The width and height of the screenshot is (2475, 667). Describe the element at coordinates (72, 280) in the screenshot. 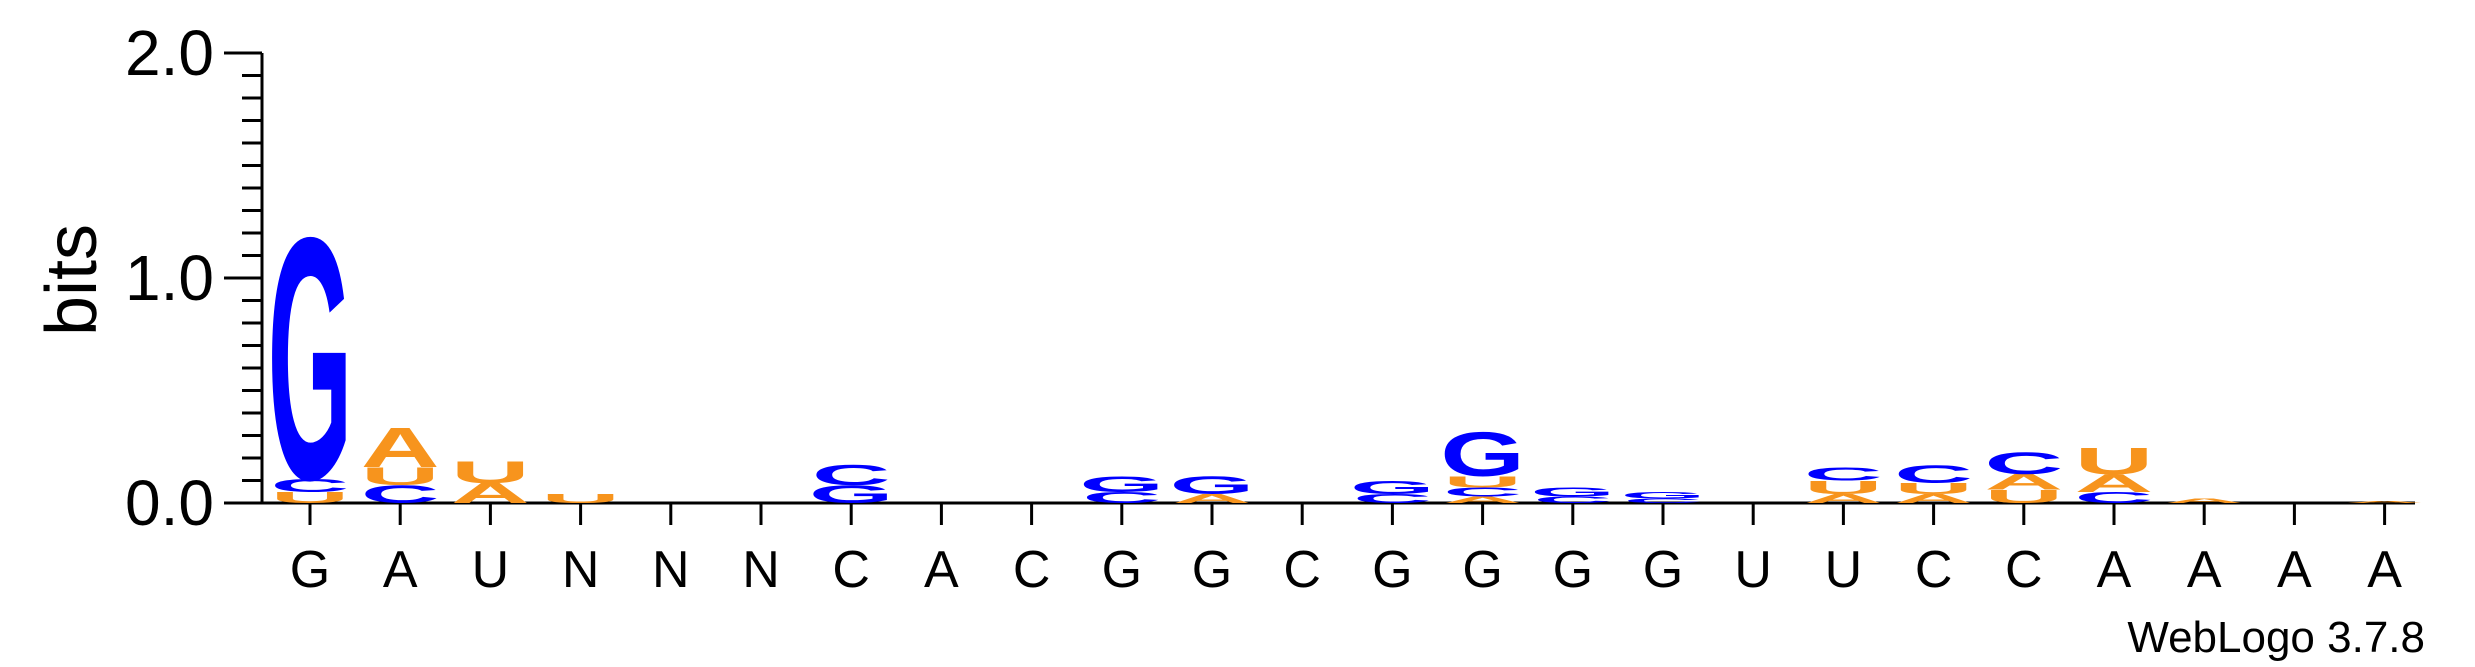

I see `y-axis-label: bits` at that location.